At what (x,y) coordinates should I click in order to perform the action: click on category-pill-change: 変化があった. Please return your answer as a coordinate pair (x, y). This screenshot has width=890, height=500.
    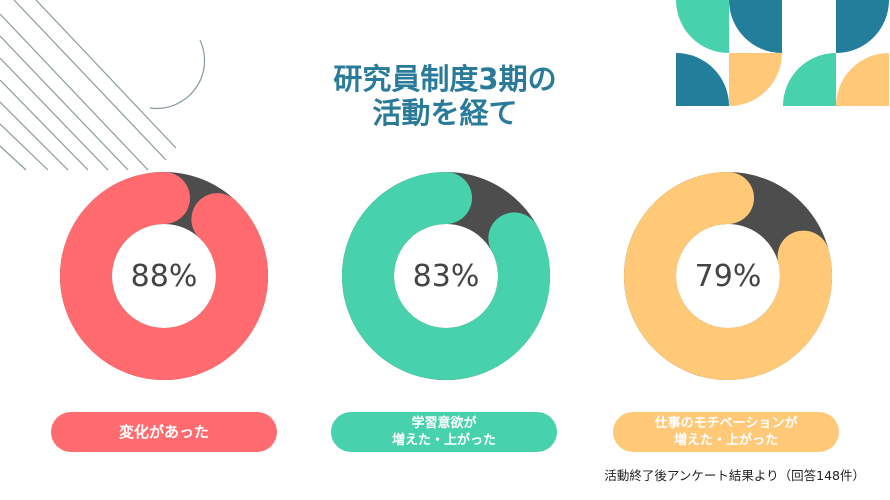
    Looking at the image, I should click on (164, 432).